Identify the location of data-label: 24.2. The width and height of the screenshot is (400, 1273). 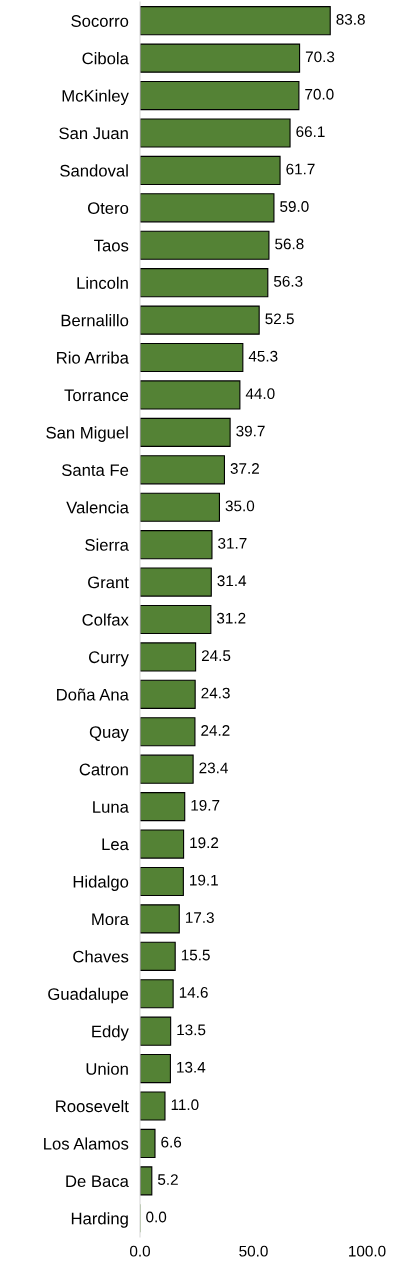
(215, 730).